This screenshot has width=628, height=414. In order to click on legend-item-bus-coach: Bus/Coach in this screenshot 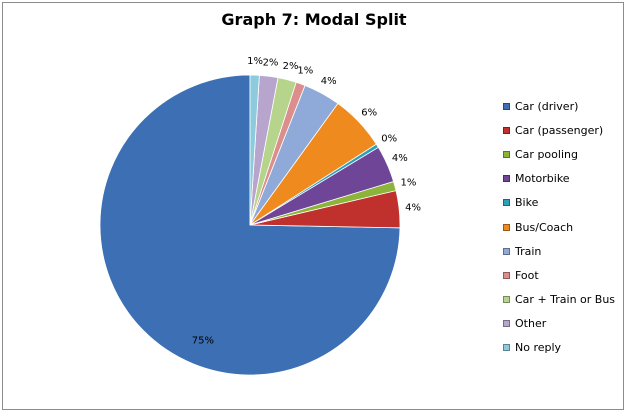, I will do `click(559, 227)`.